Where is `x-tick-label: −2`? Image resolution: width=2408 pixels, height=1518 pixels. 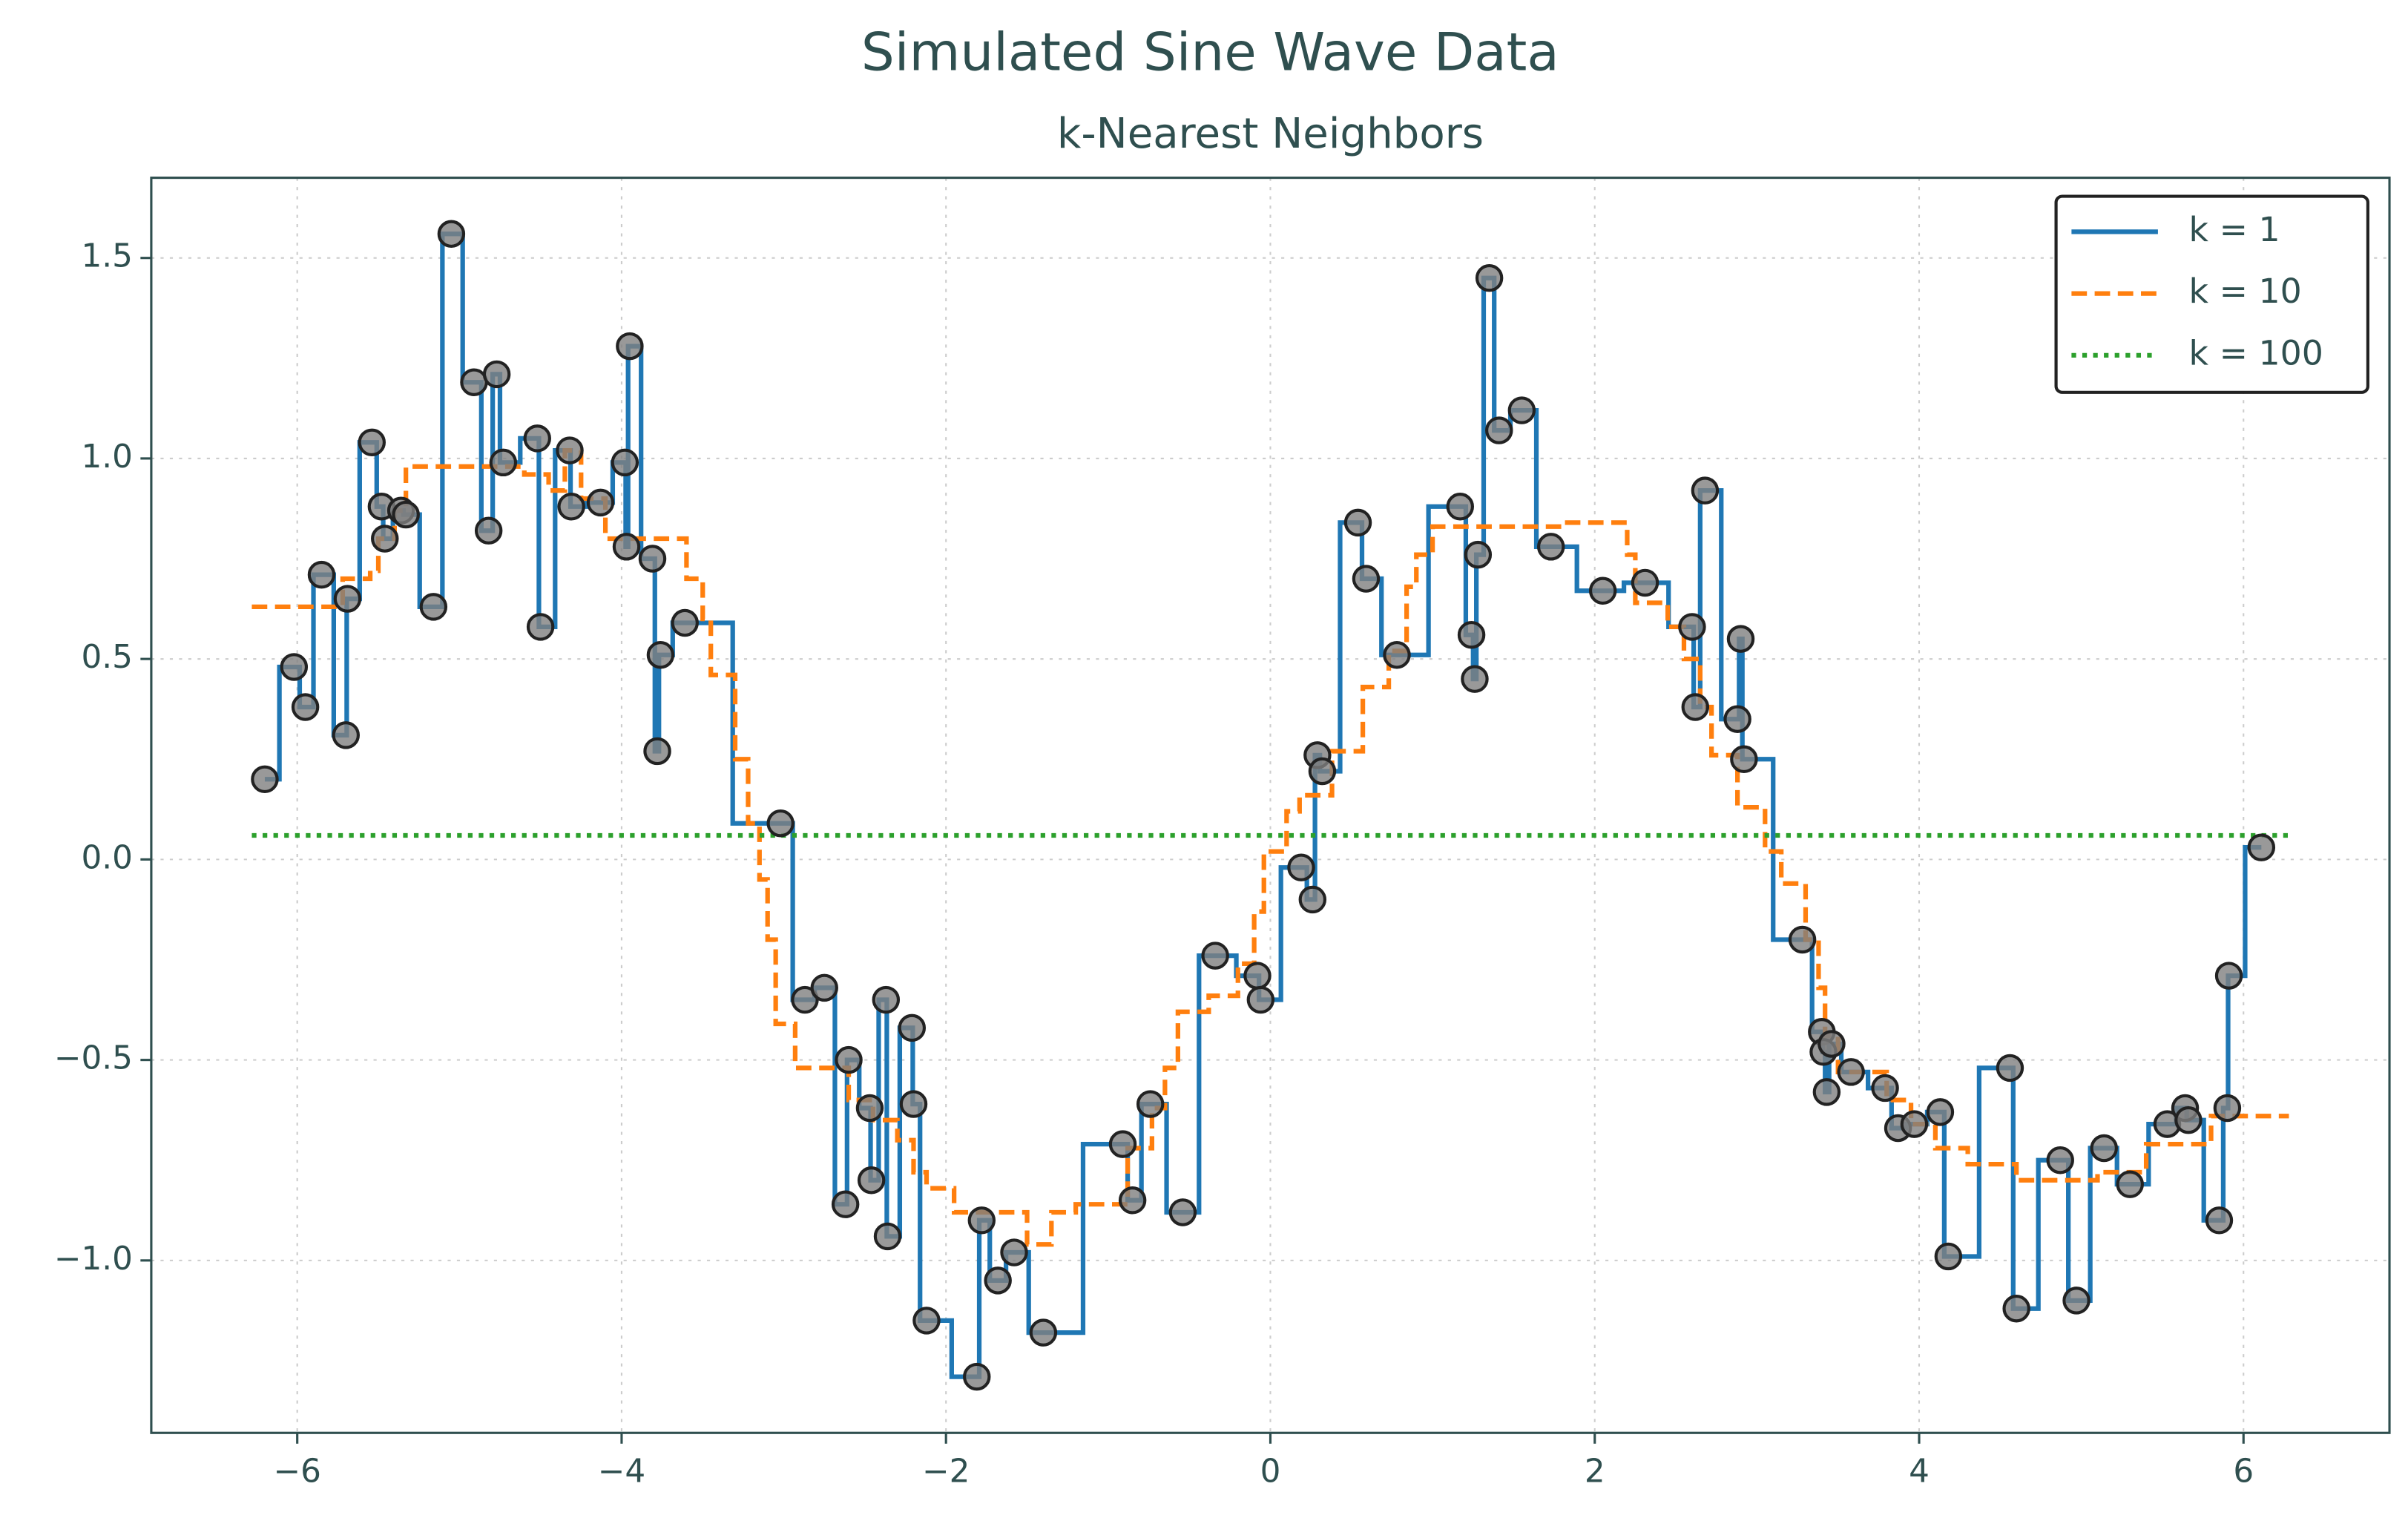
x-tick-label: −2 is located at coordinates (946, 1471).